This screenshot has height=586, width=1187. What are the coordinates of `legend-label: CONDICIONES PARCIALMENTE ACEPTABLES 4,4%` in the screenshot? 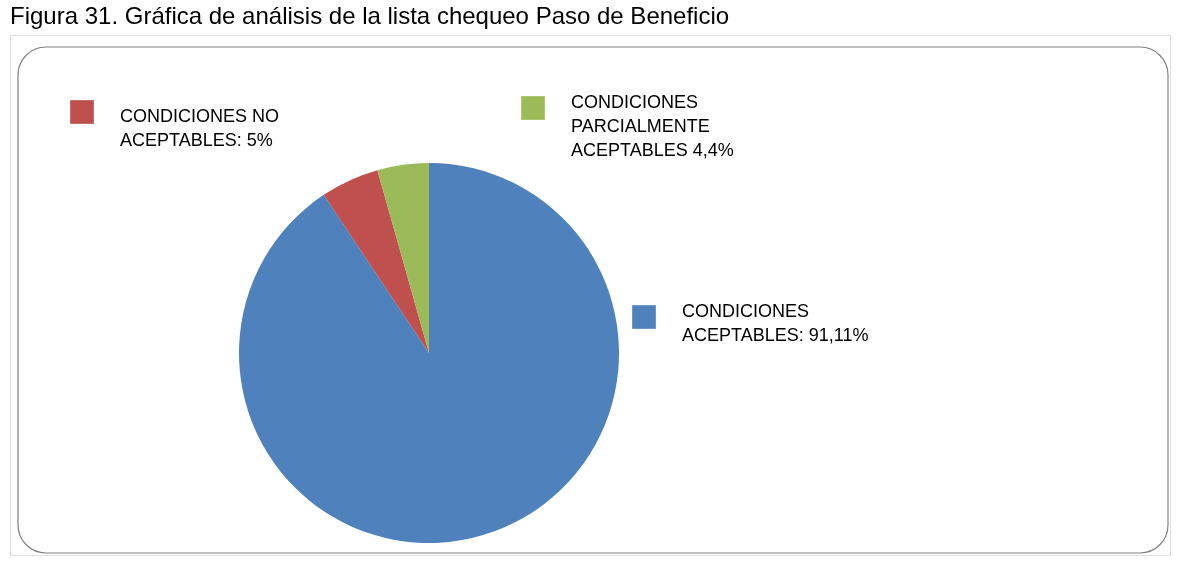 It's located at (652, 126).